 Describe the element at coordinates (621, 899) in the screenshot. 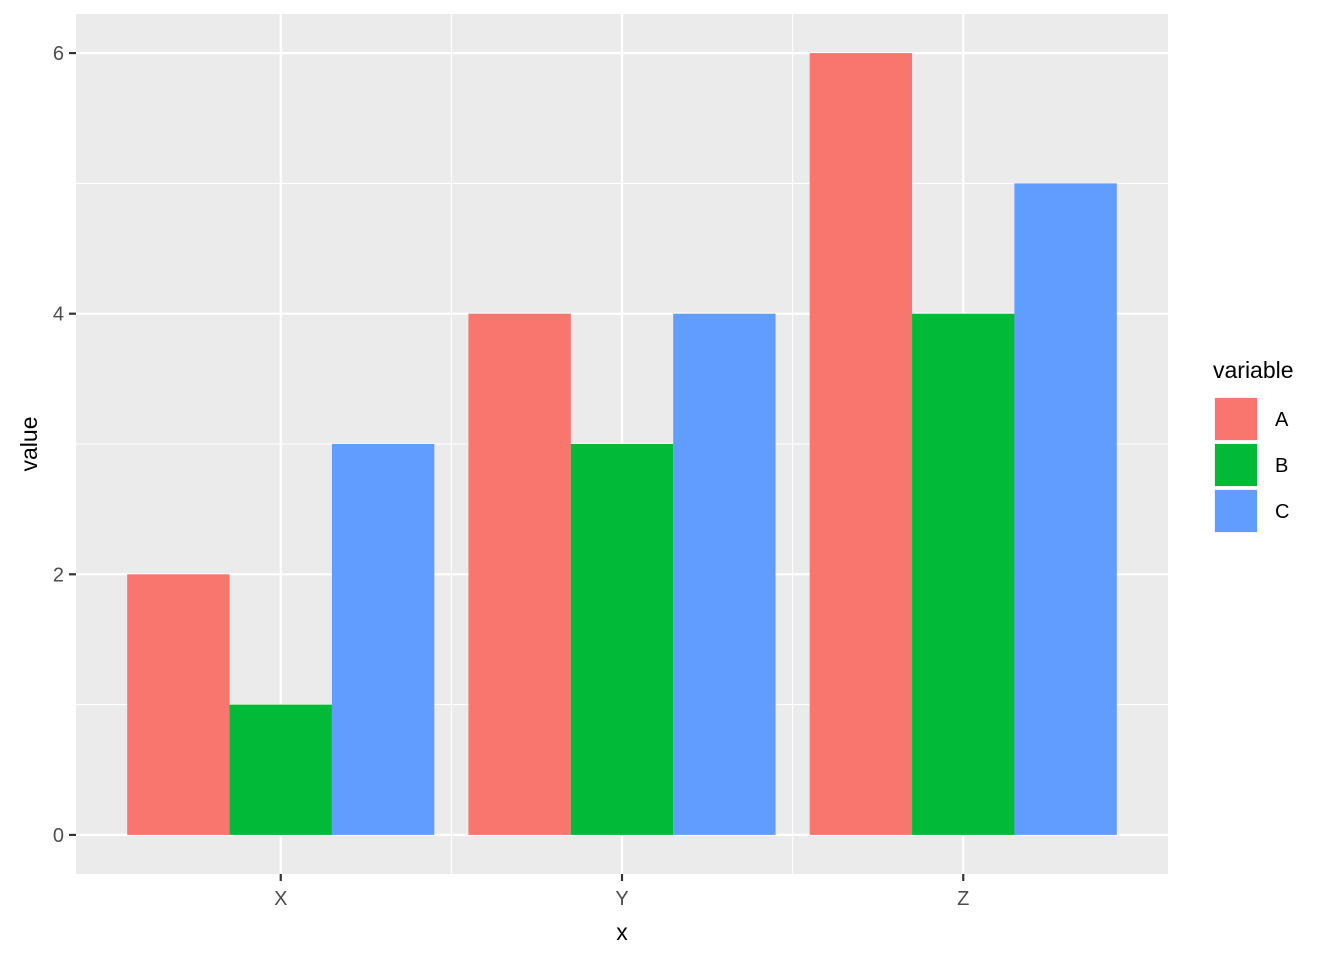

I see `x-tick-label: Y` at that location.